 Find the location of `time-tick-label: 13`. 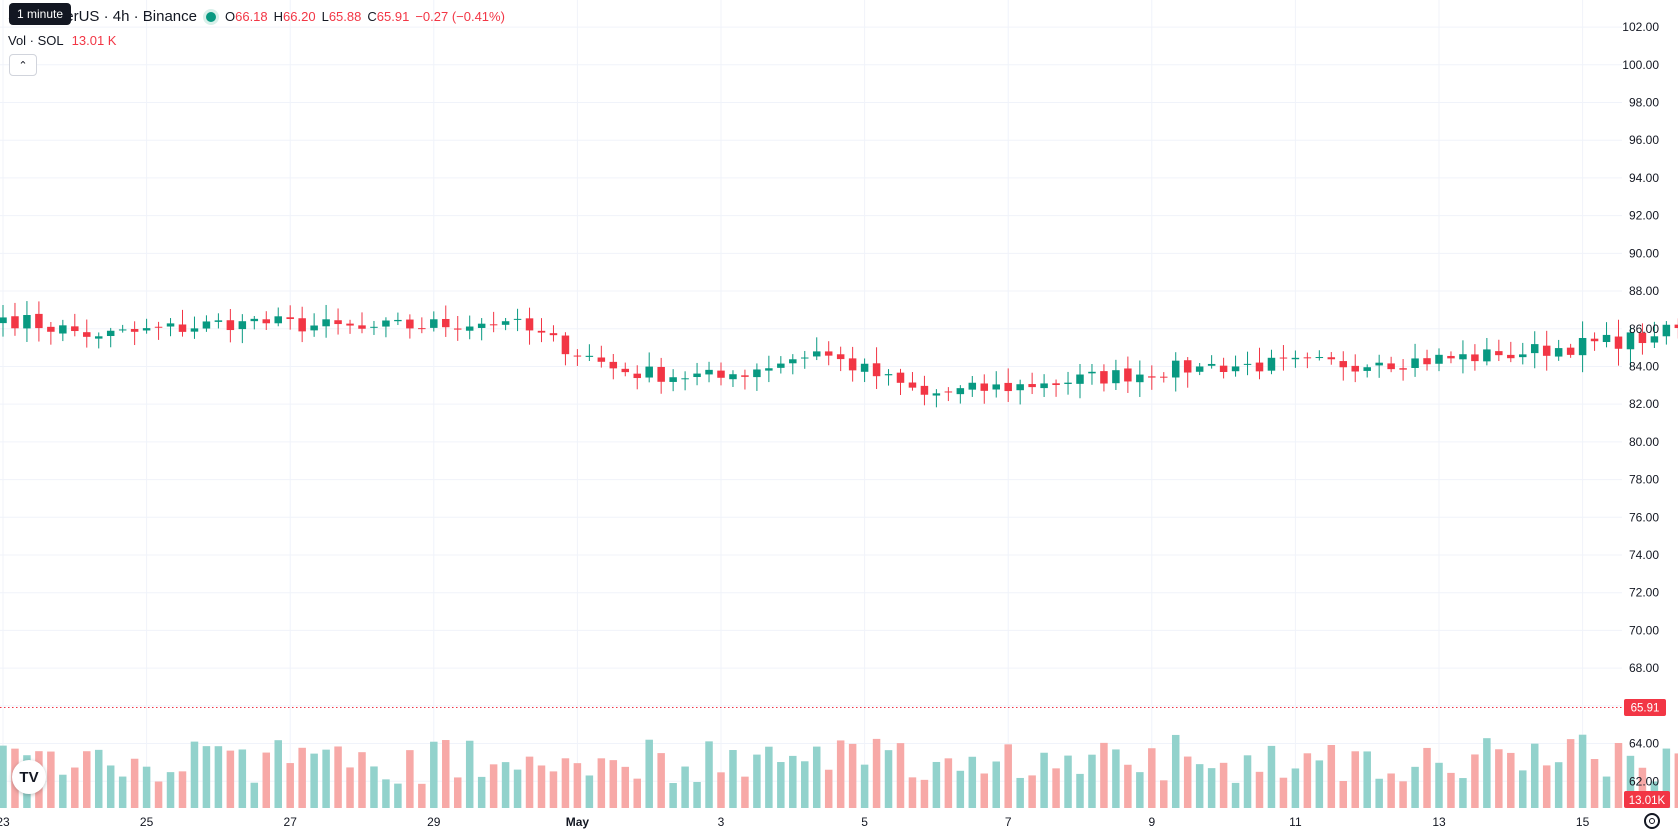

time-tick-label: 13 is located at coordinates (1439, 822).